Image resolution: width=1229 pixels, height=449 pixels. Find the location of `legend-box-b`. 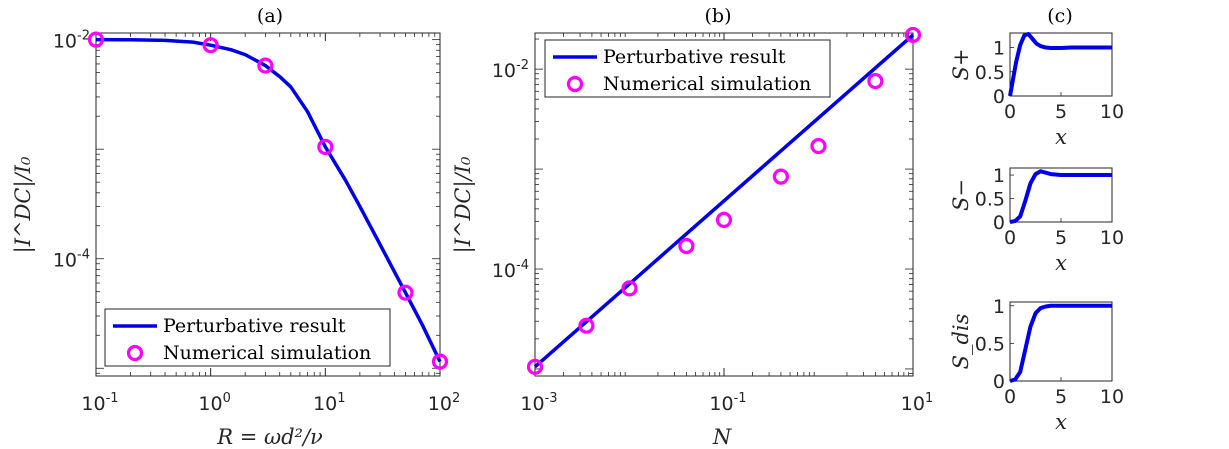

legend-box-b is located at coordinates (687, 68).